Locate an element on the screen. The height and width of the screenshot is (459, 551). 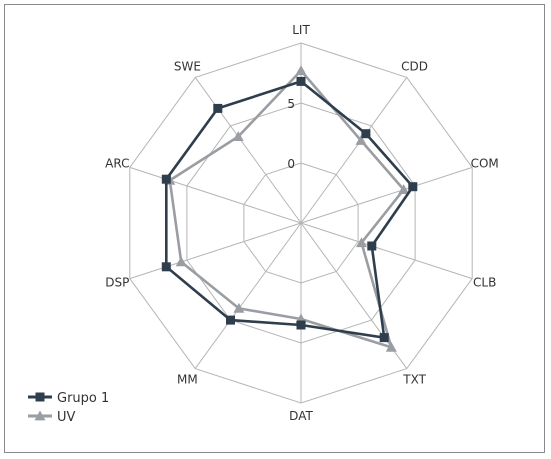
spoke-arc is located at coordinates (215, 195).